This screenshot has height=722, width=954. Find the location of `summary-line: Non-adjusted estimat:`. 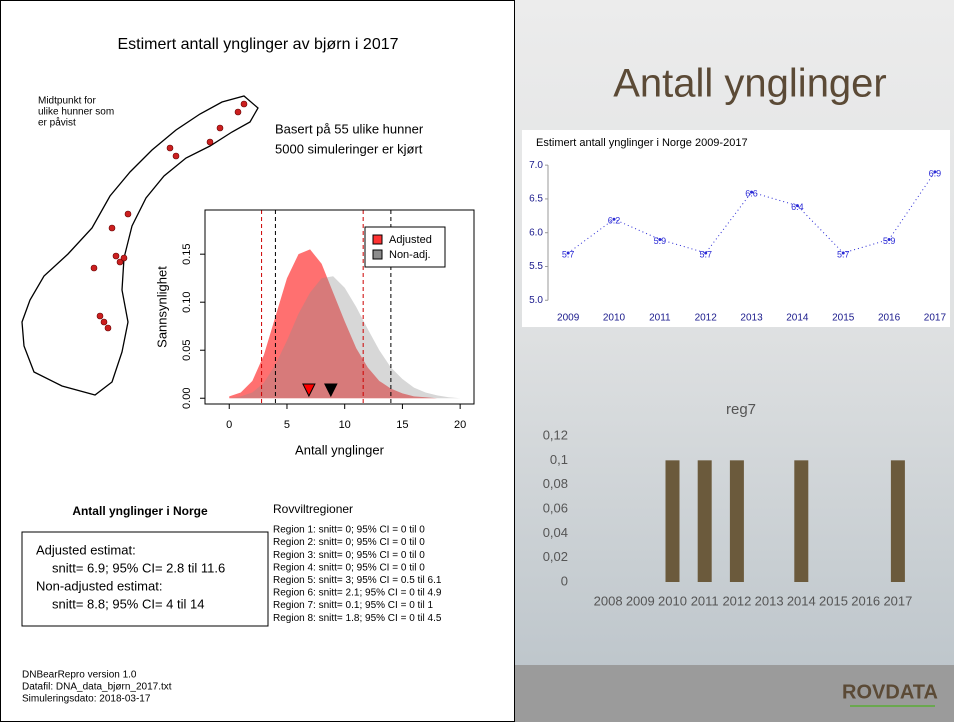

summary-line: Non-adjusted estimat: is located at coordinates (99, 585).